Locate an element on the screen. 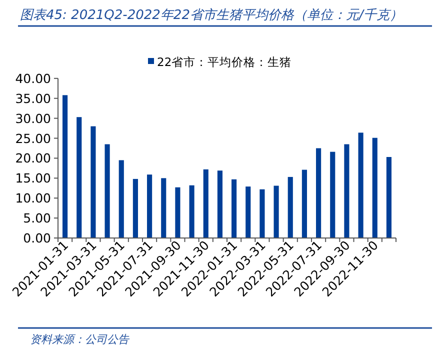 This screenshot has height=347, width=443. chart-title: 图表45: 2021Q2-2022年22省市生猪平均价格（单位：元/千克） is located at coordinates (211, 15).